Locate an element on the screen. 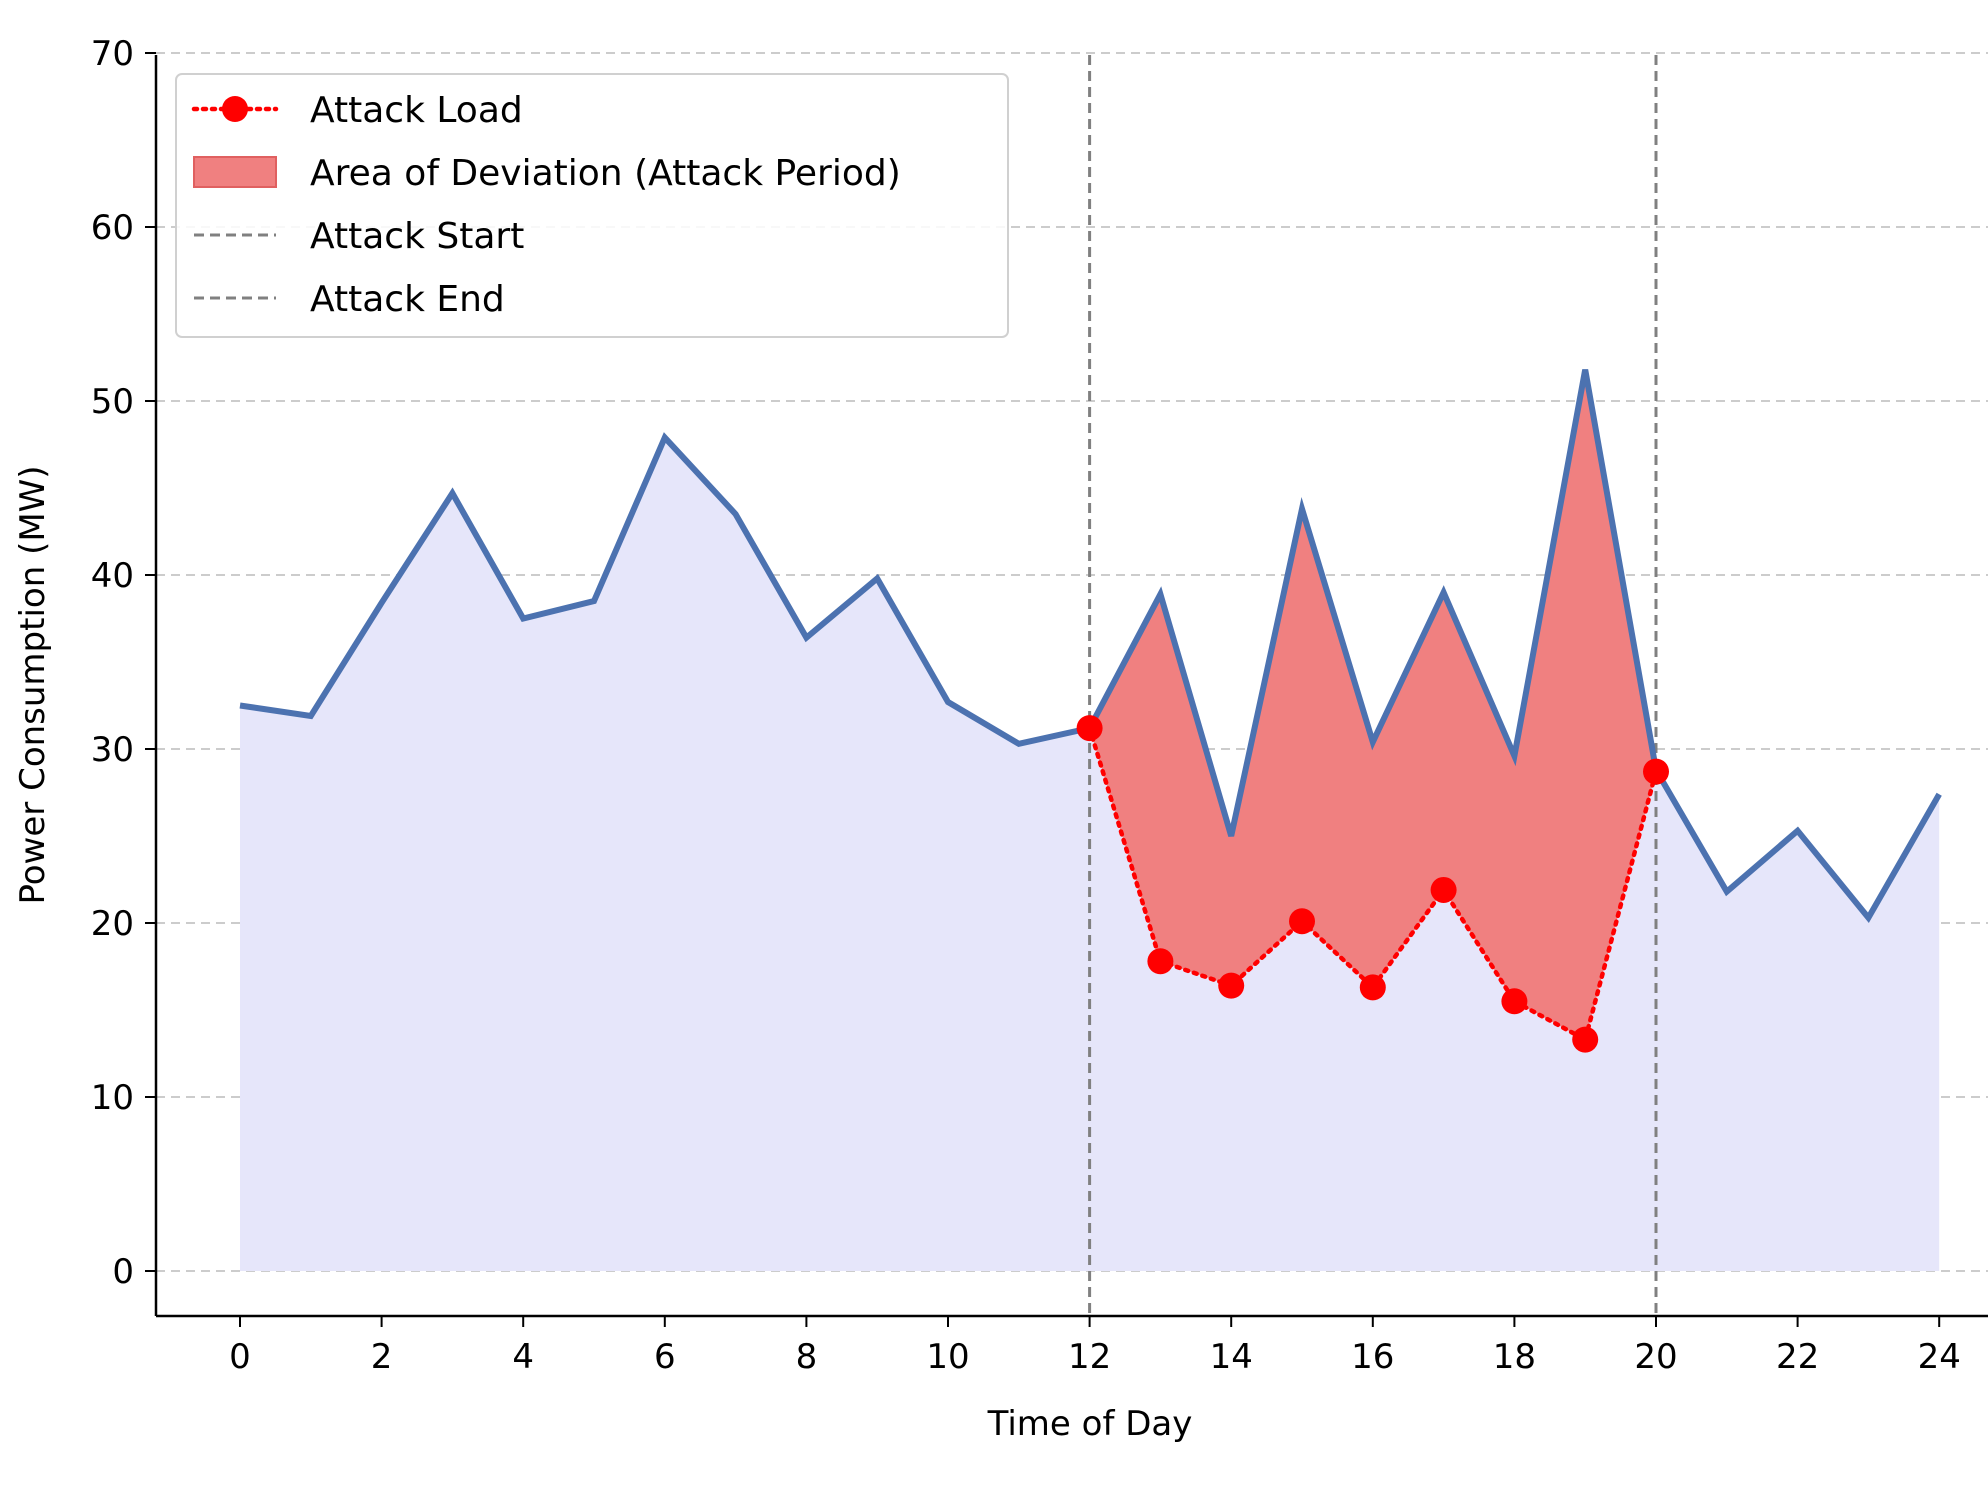 The height and width of the screenshot is (1495, 1988). x-axis-title: Time of Day is located at coordinates (1090, 1424).